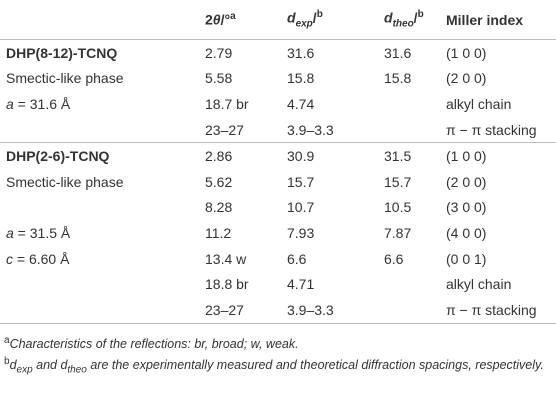 The height and width of the screenshot is (419, 556). Describe the element at coordinates (278, 79) in the screenshot. I see `table-row: Smectic-like phase 5.58 15.8 15.8 (2 0 0)` at that location.